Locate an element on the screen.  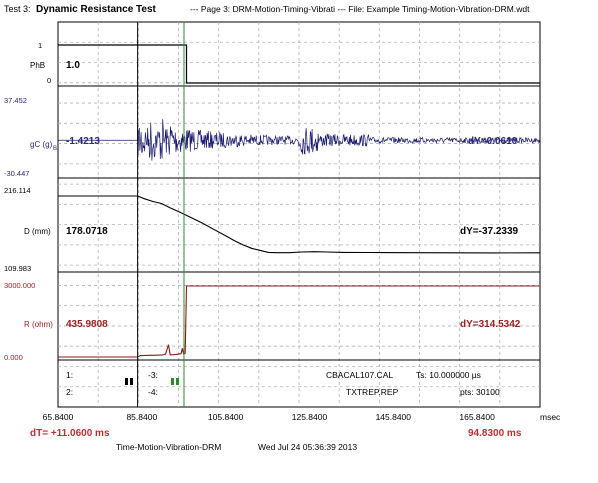
info-label-4: -4: is located at coordinates (153, 392).